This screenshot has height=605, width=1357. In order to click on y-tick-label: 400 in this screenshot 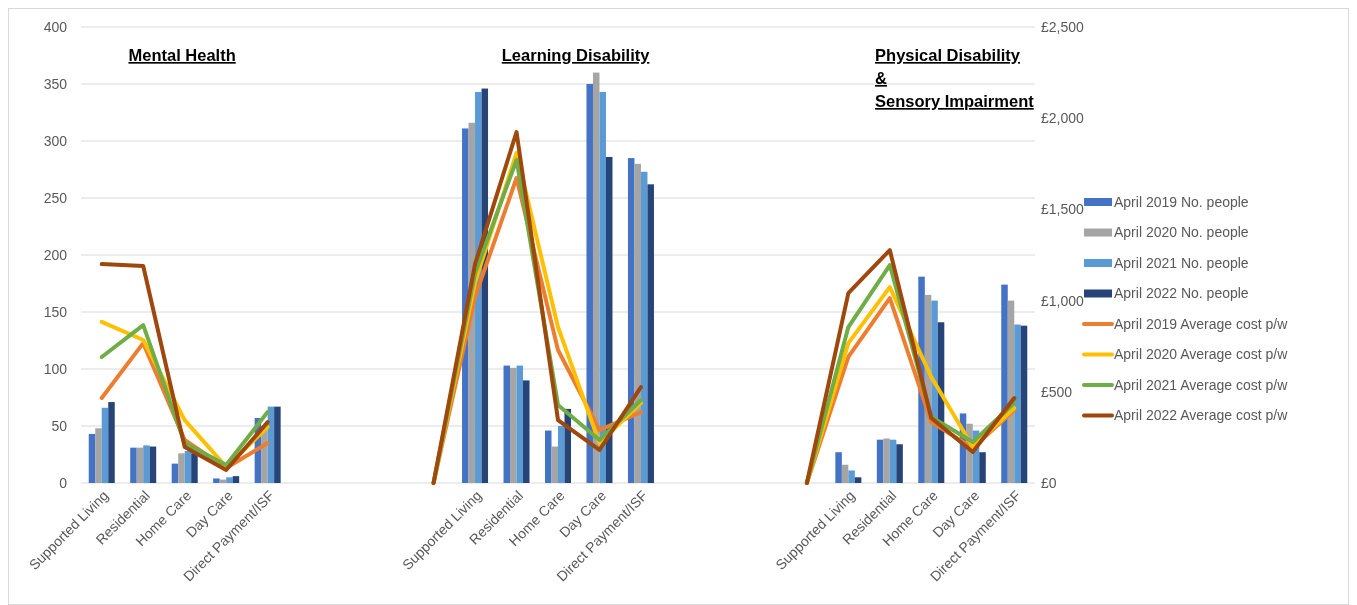, I will do `click(55, 26)`.